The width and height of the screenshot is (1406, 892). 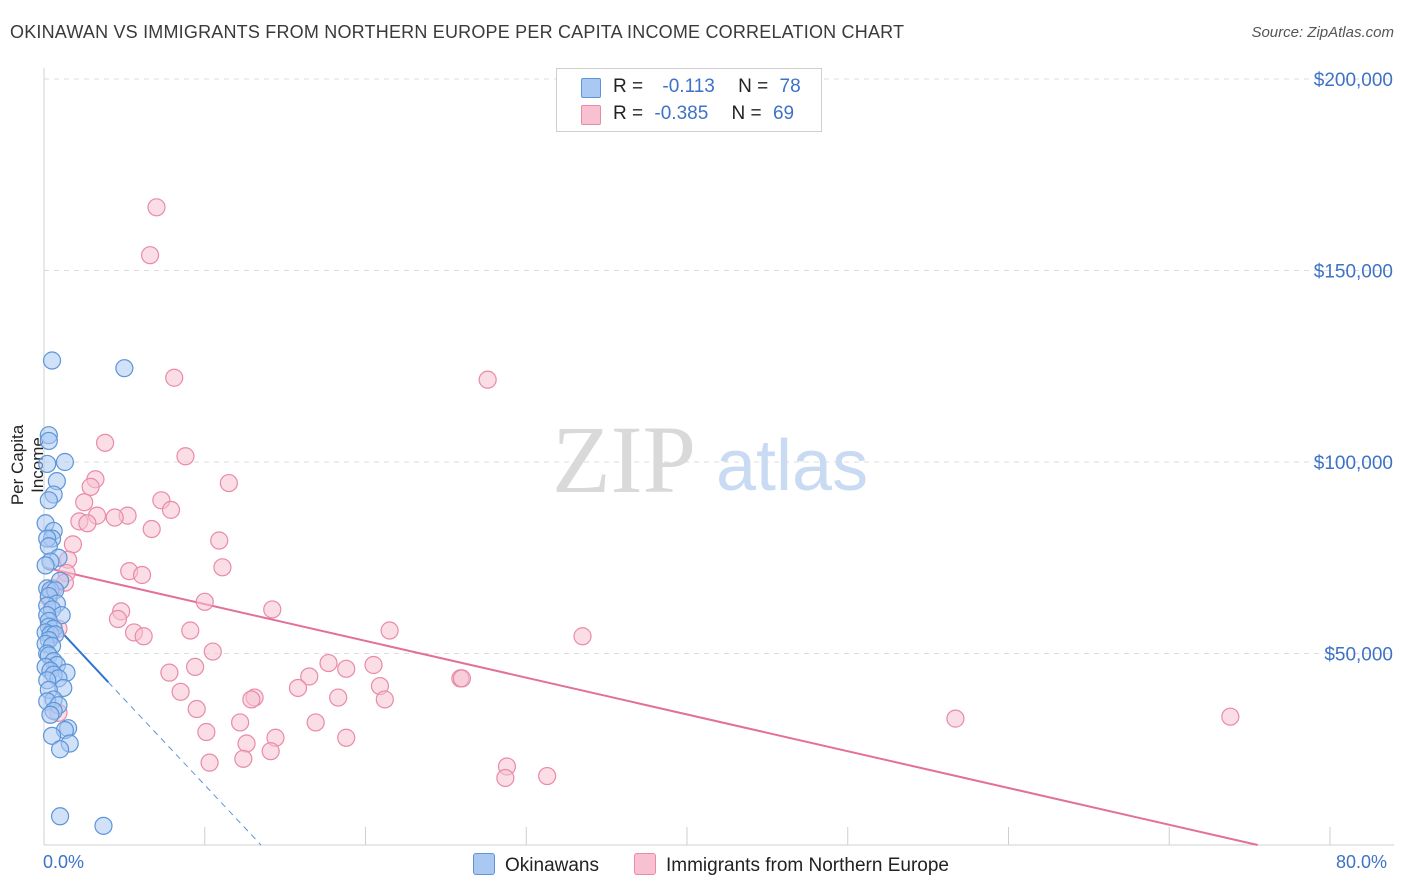 I want to click on x-tick-min: 0.0%, so click(x=64, y=862).